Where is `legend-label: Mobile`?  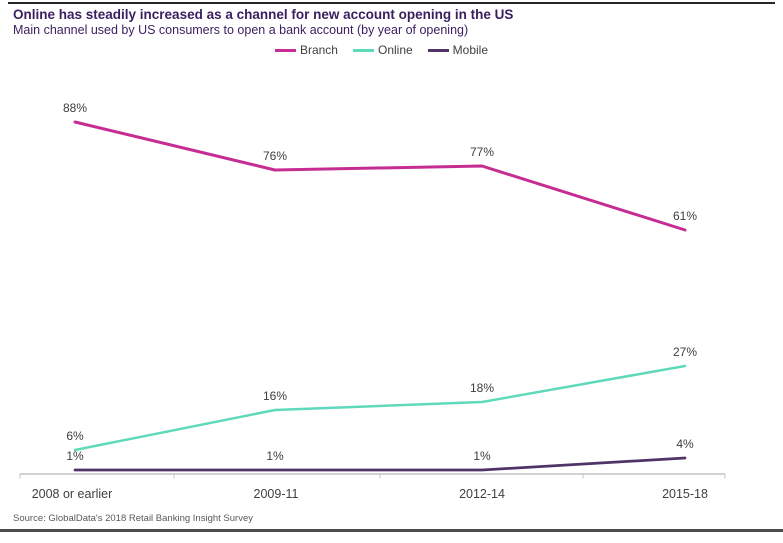 legend-label: Mobile is located at coordinates (470, 50).